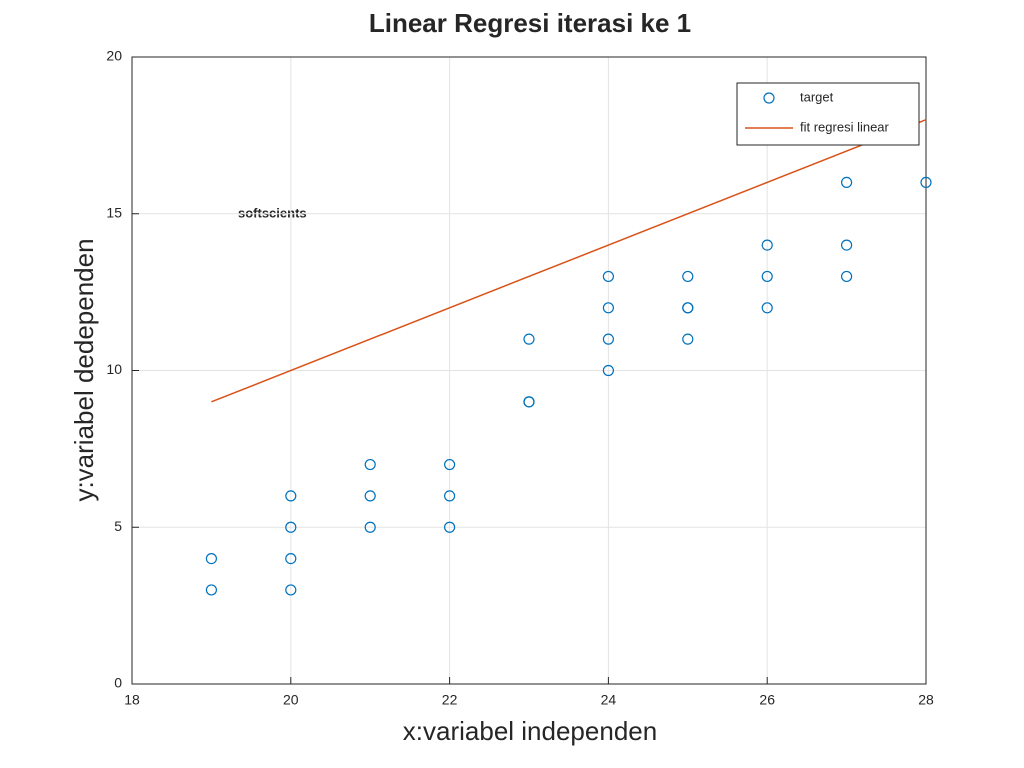  What do you see at coordinates (769, 98) in the screenshot?
I see `legend-symbol` at bounding box center [769, 98].